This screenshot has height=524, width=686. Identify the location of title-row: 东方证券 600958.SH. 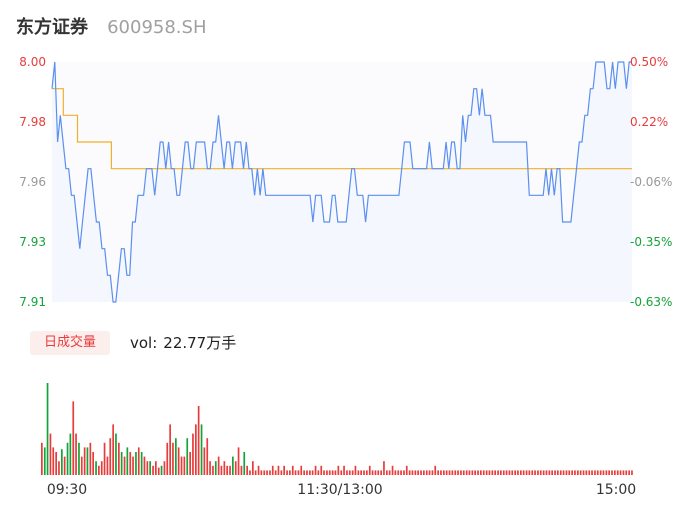
(111, 26).